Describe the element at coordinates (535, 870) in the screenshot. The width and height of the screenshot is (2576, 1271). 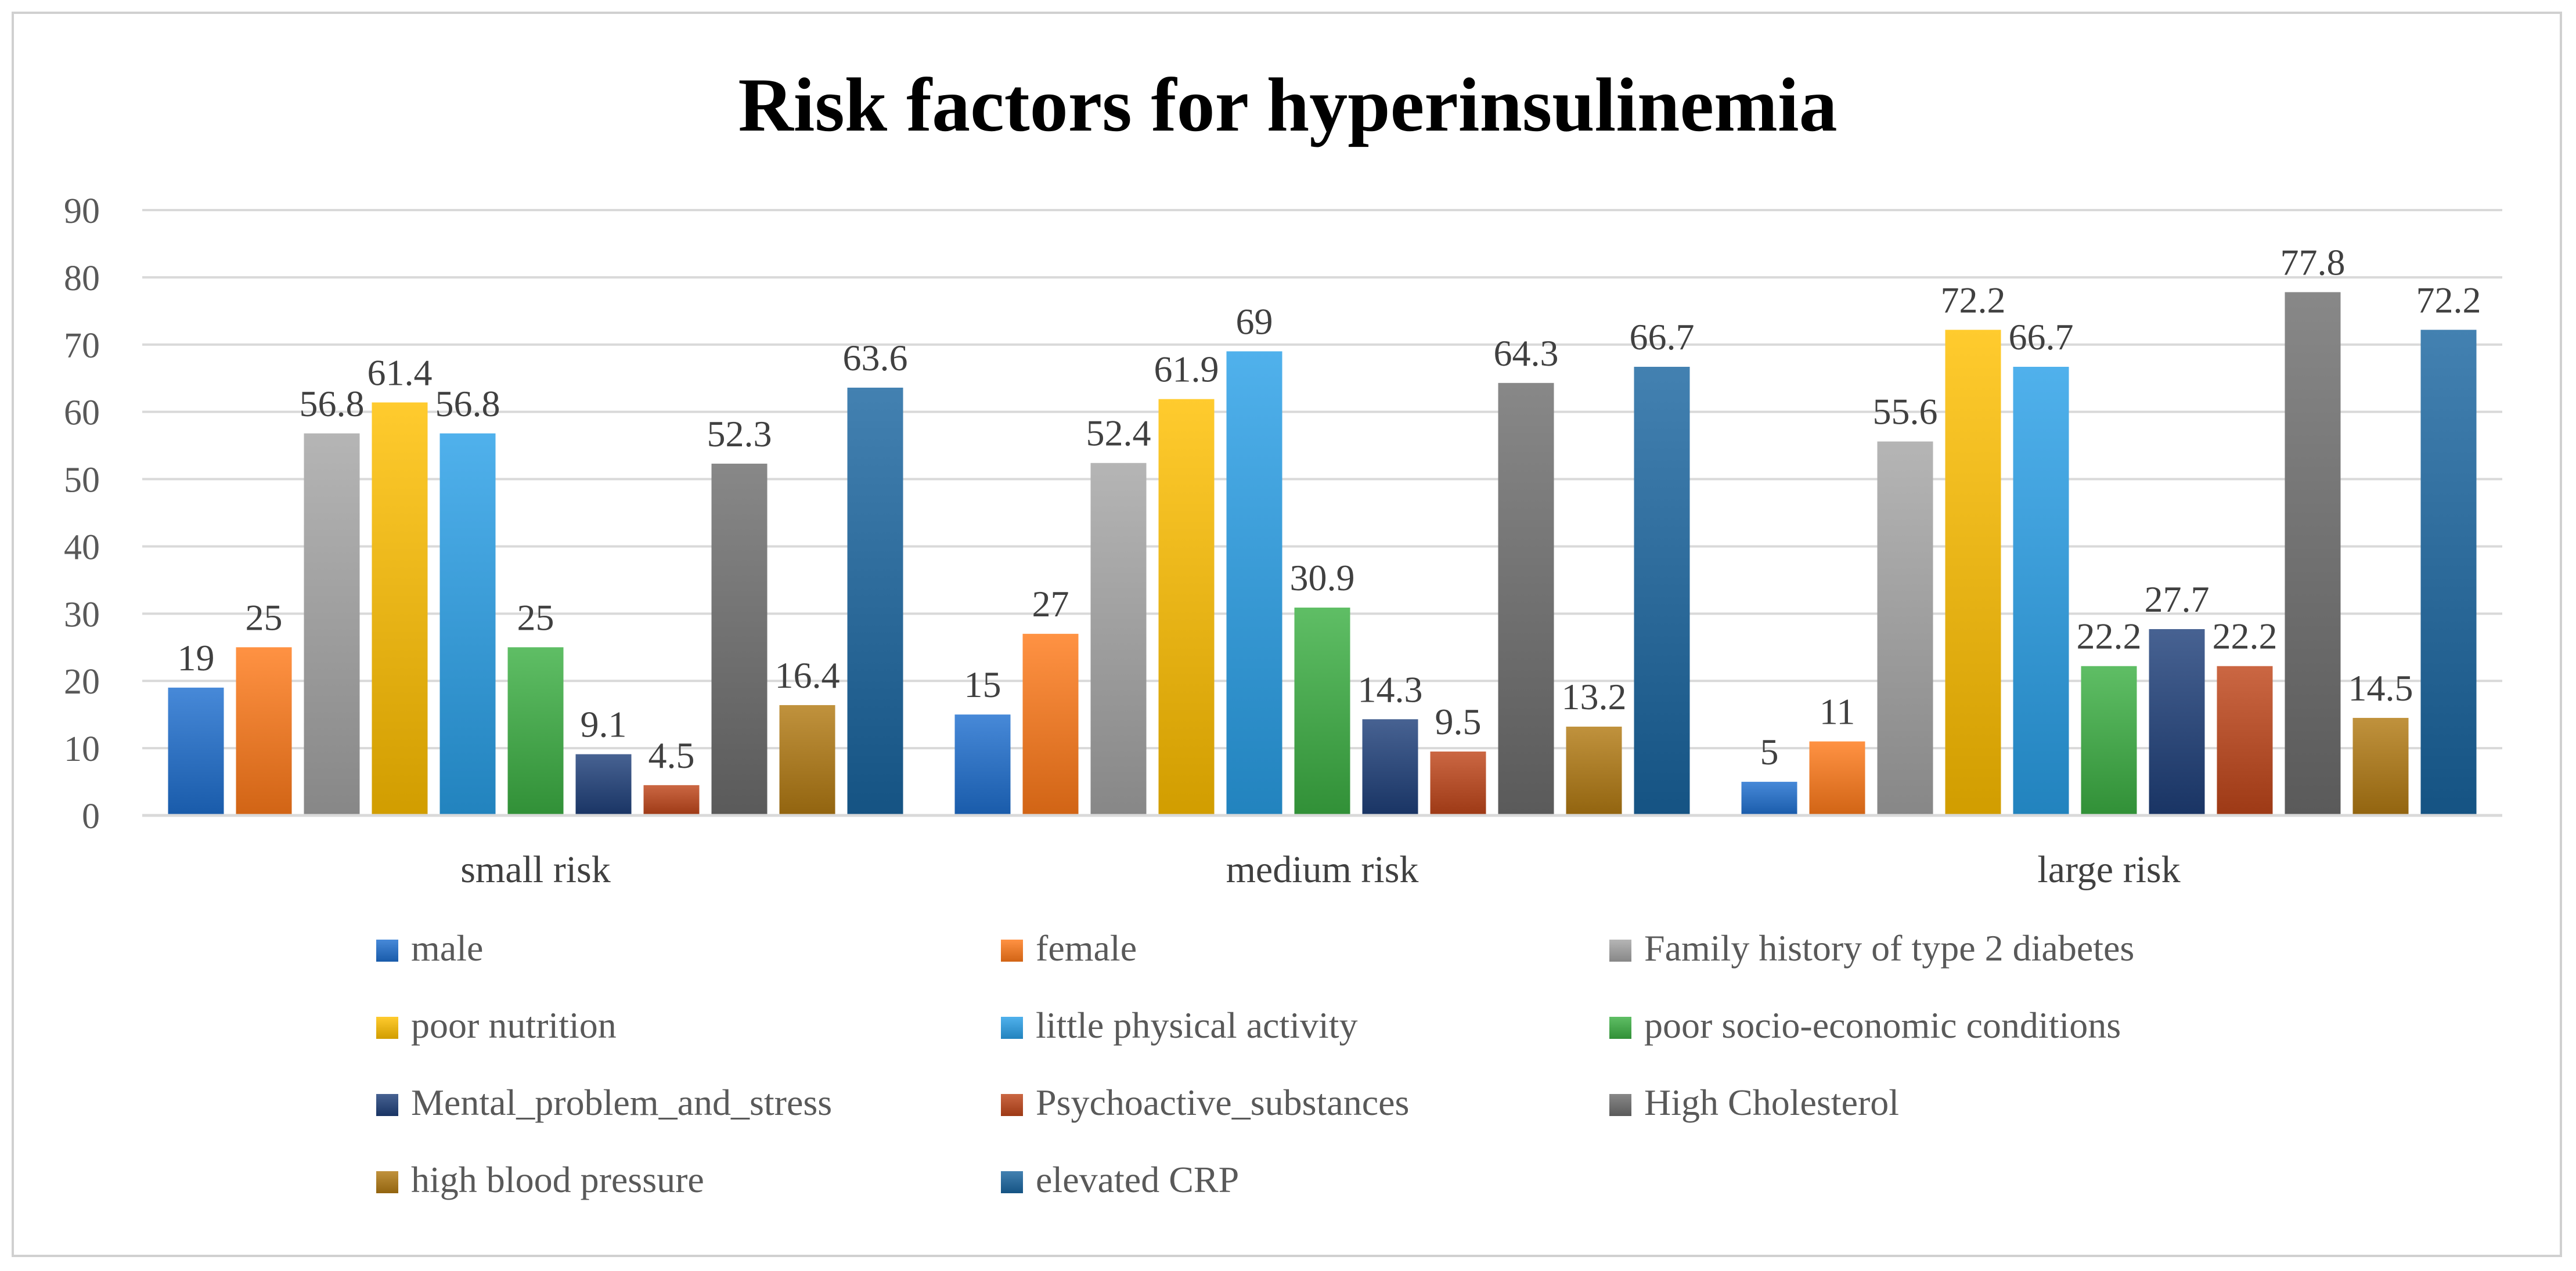
I see `x-category-label: small risk` at that location.